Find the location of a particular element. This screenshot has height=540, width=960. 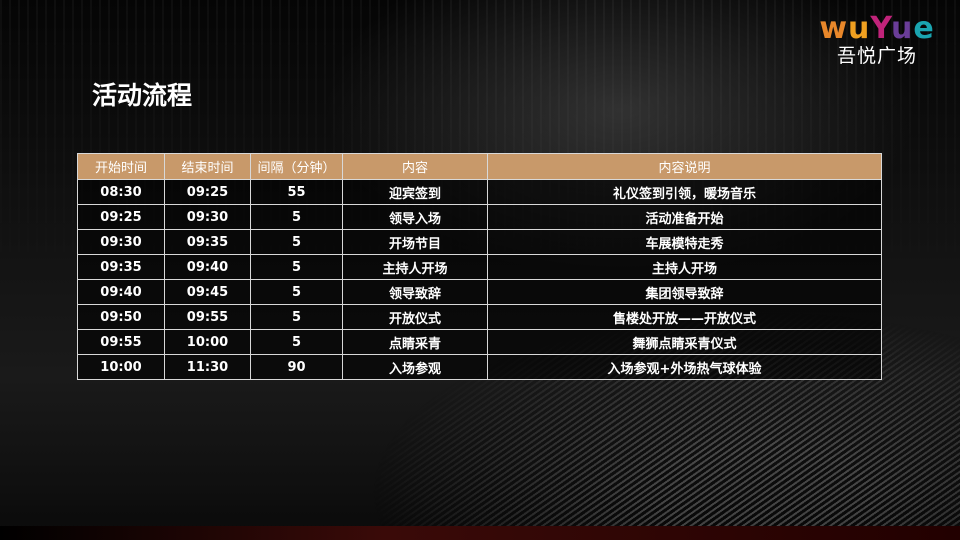

table-cell: 舞狮点睛采青仪式 is located at coordinates (684, 342).